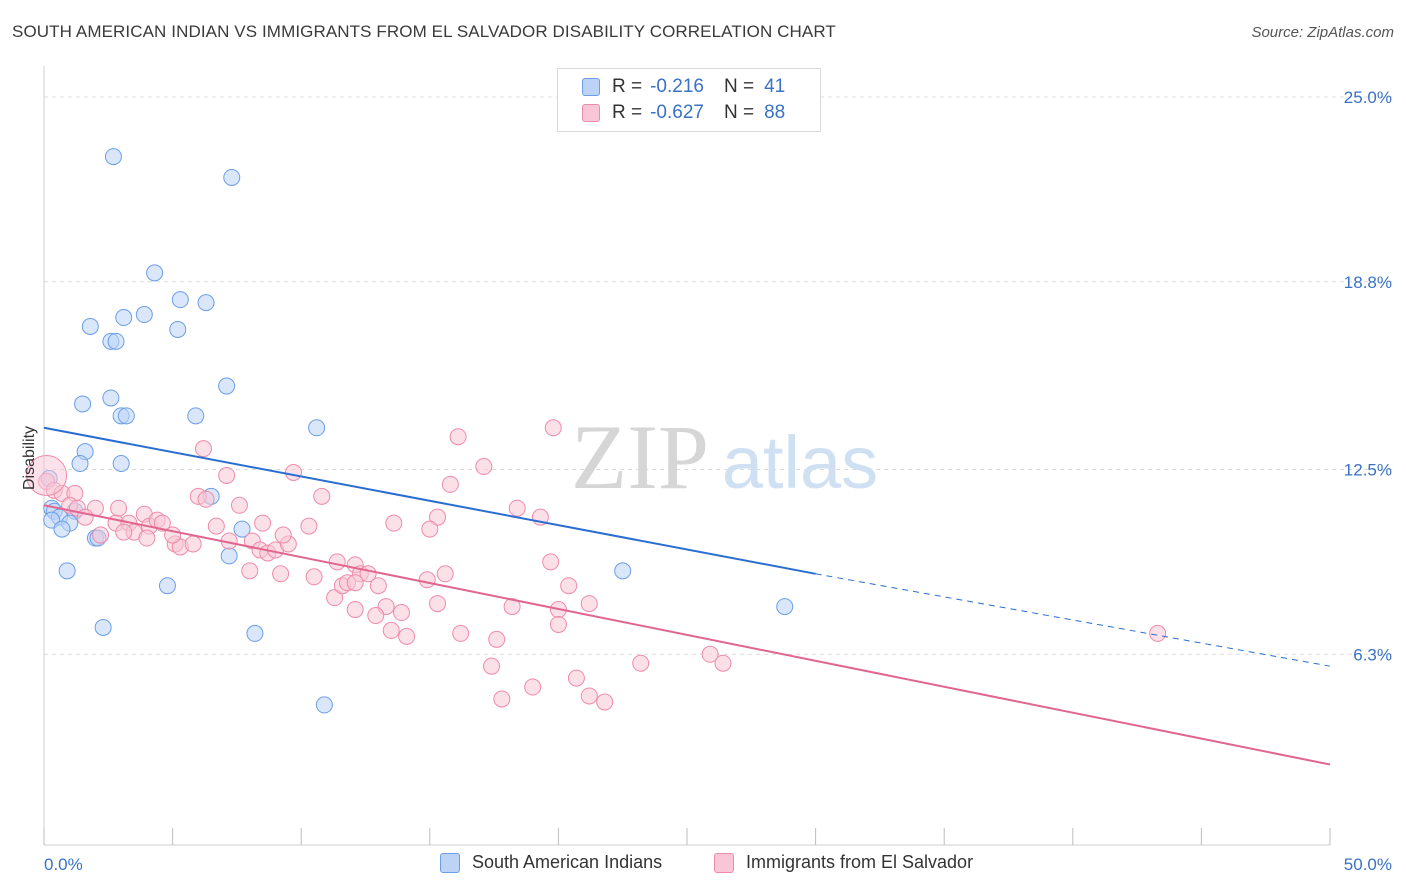  I want to click on series-legend-label: Immigrants from El Salvador, so click(860, 862).